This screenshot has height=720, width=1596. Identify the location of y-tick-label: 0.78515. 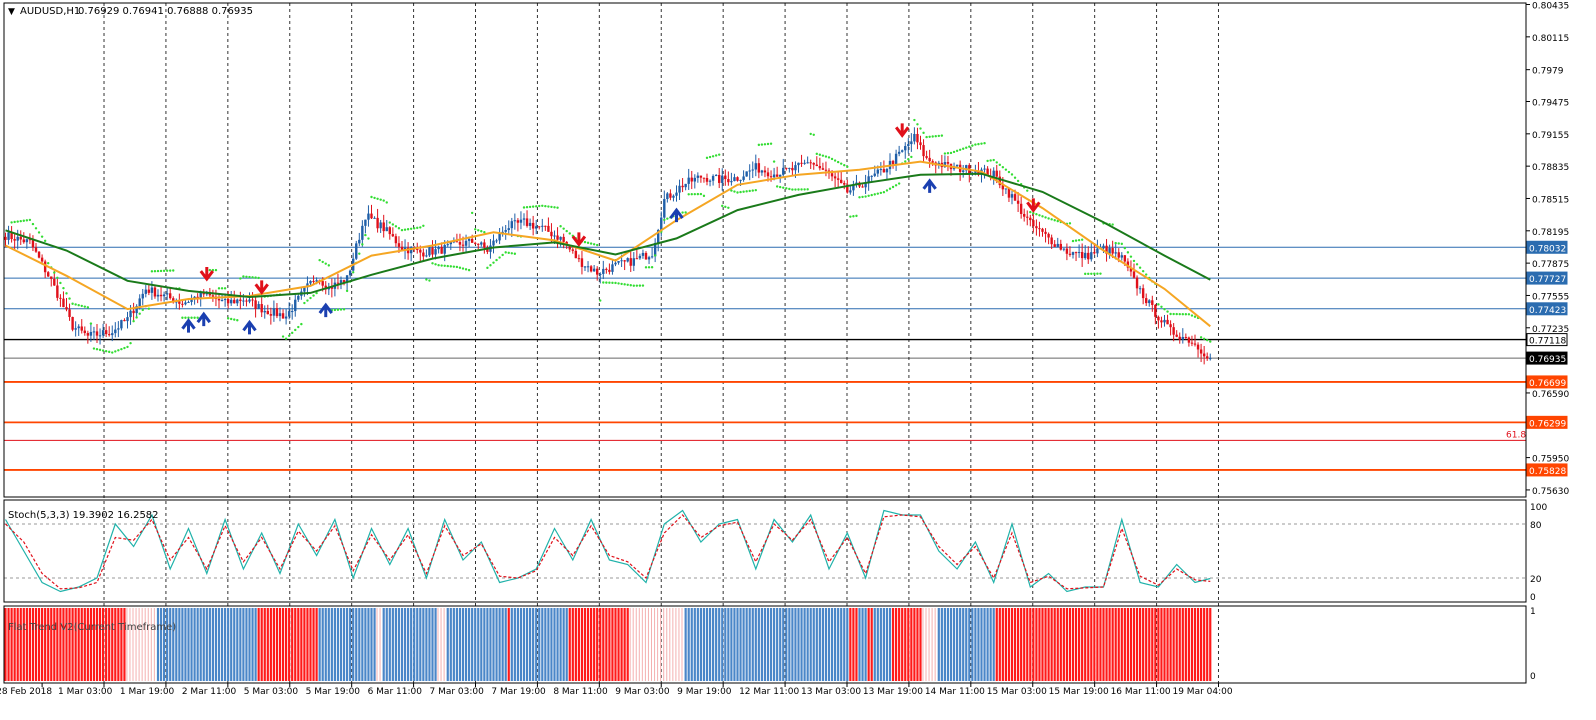
(1550, 200).